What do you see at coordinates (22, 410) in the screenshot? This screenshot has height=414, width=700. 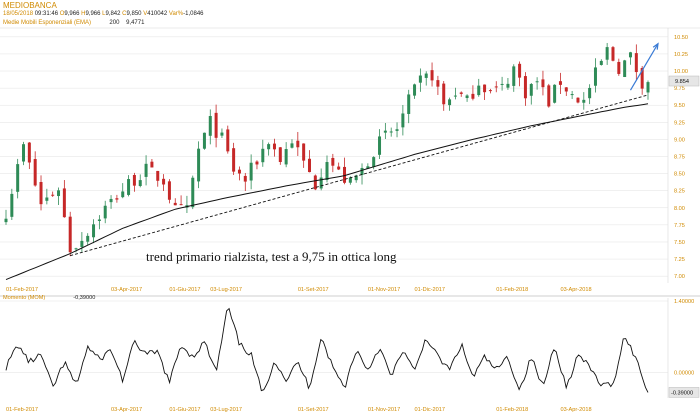 I see `momentum-x-tick-label: 01-Feb-2017` at bounding box center [22, 410].